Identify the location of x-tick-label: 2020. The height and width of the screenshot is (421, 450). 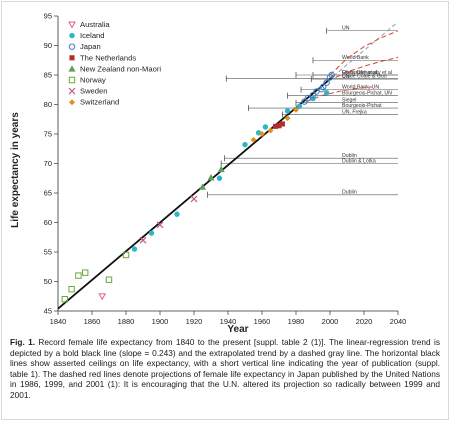
(364, 321).